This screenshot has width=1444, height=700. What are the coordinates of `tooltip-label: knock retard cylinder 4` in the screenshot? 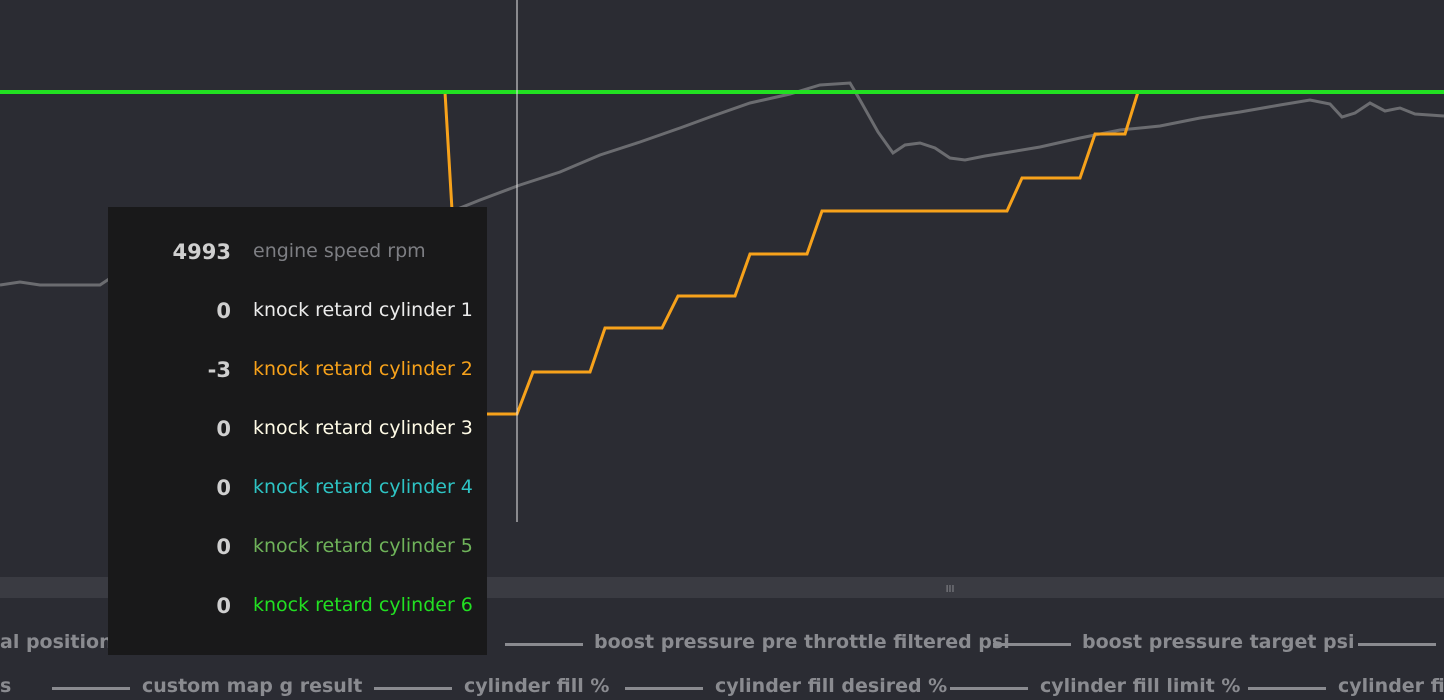 It's located at (363, 487).